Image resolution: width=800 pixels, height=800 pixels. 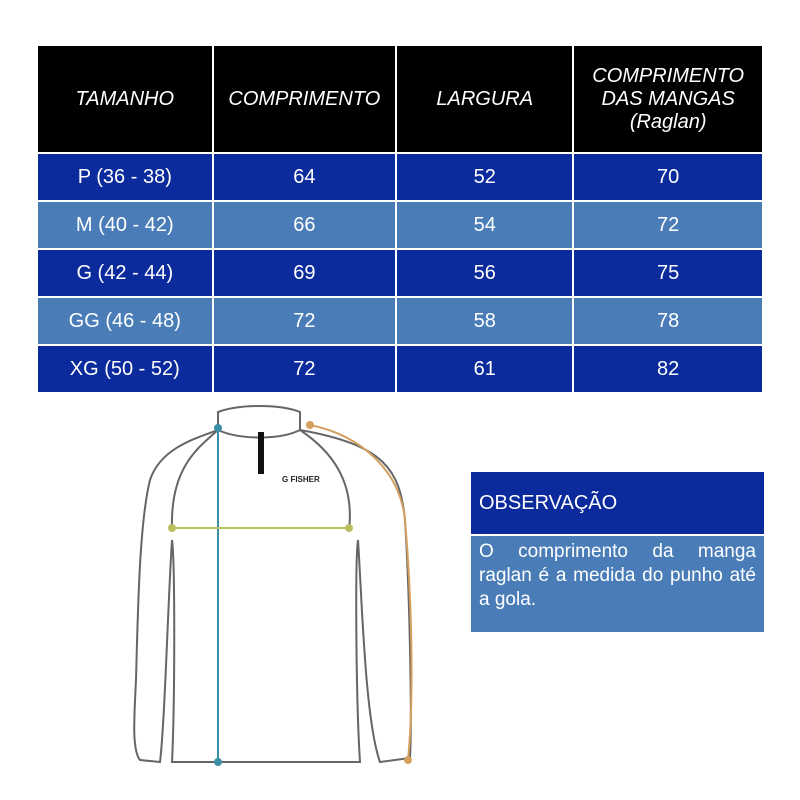 I want to click on cell-length: 69, so click(x=304, y=273).